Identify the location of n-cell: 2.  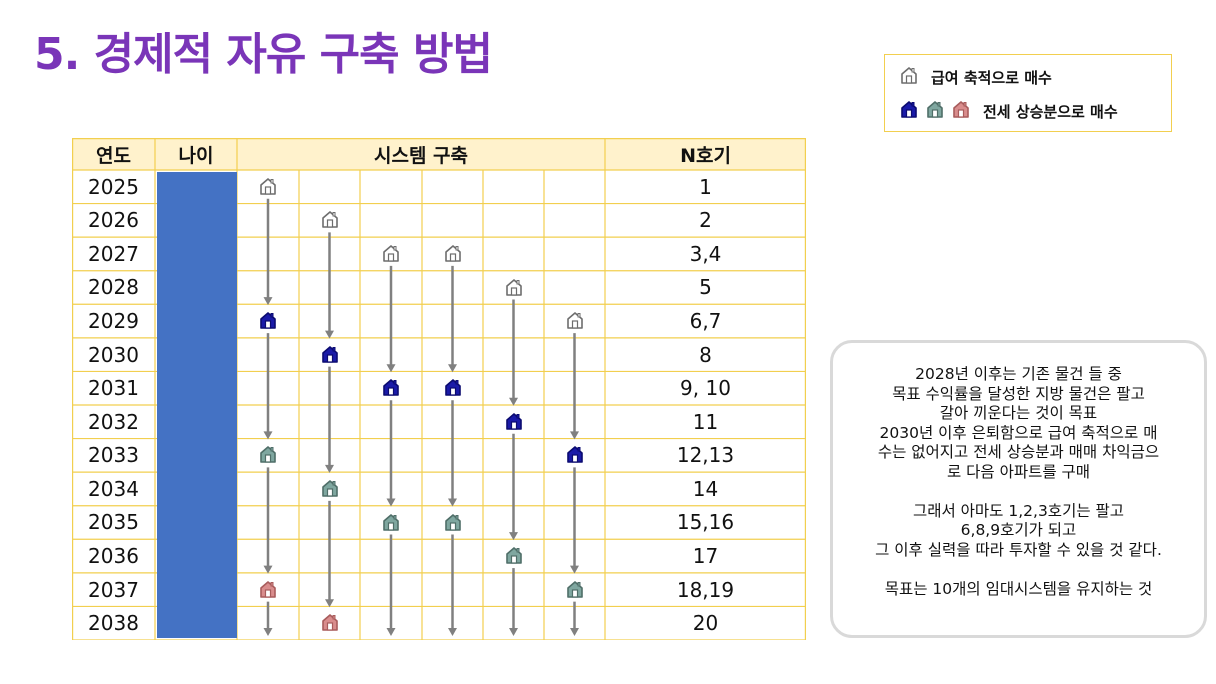
(705, 220).